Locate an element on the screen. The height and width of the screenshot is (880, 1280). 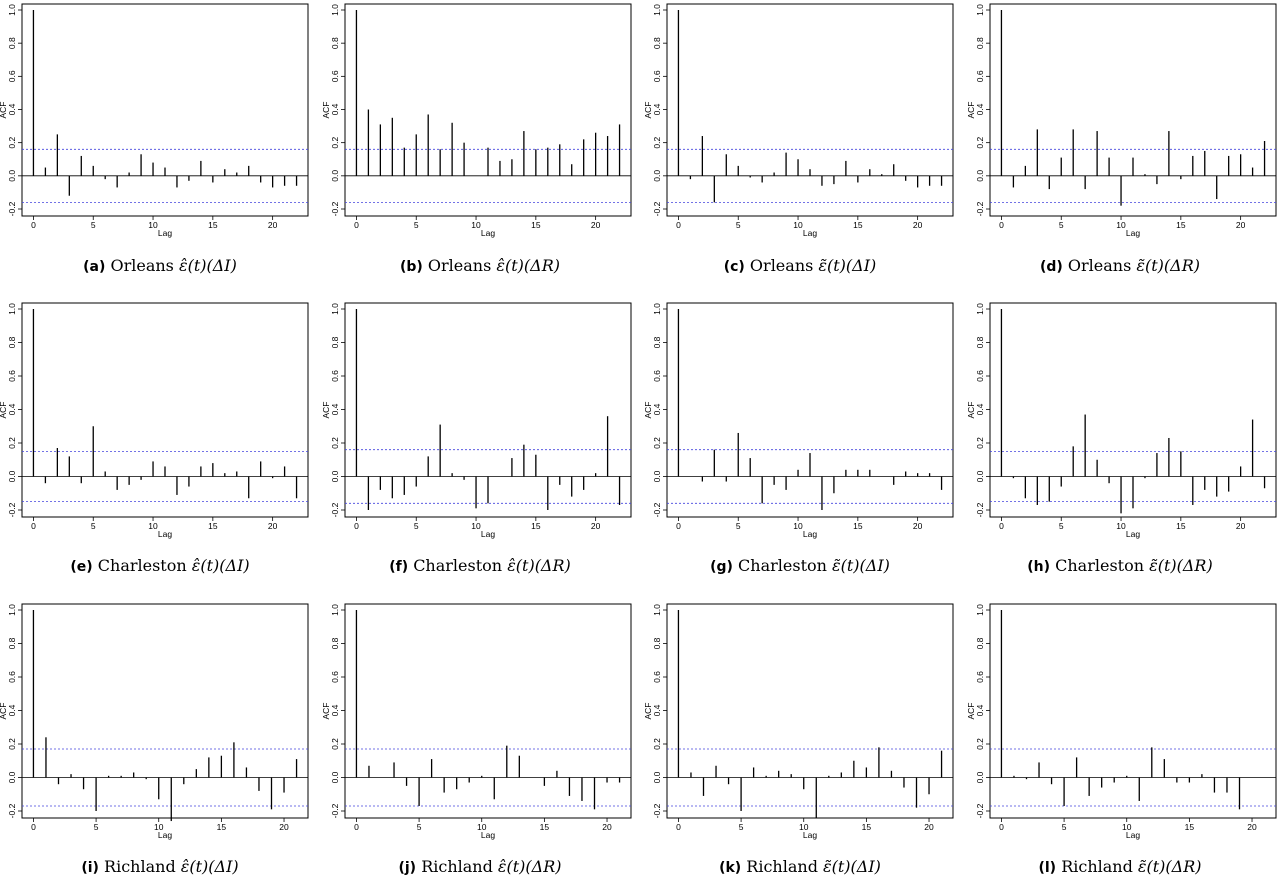
caption-letter: (a) is located at coordinates (94, 267).